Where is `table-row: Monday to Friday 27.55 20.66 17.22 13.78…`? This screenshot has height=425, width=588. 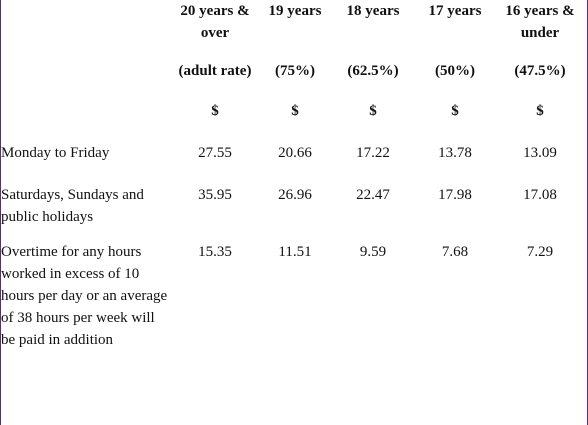 table-row: Monday to Friday 27.55 20.66 17.22 13.78… is located at coordinates (294, 161).